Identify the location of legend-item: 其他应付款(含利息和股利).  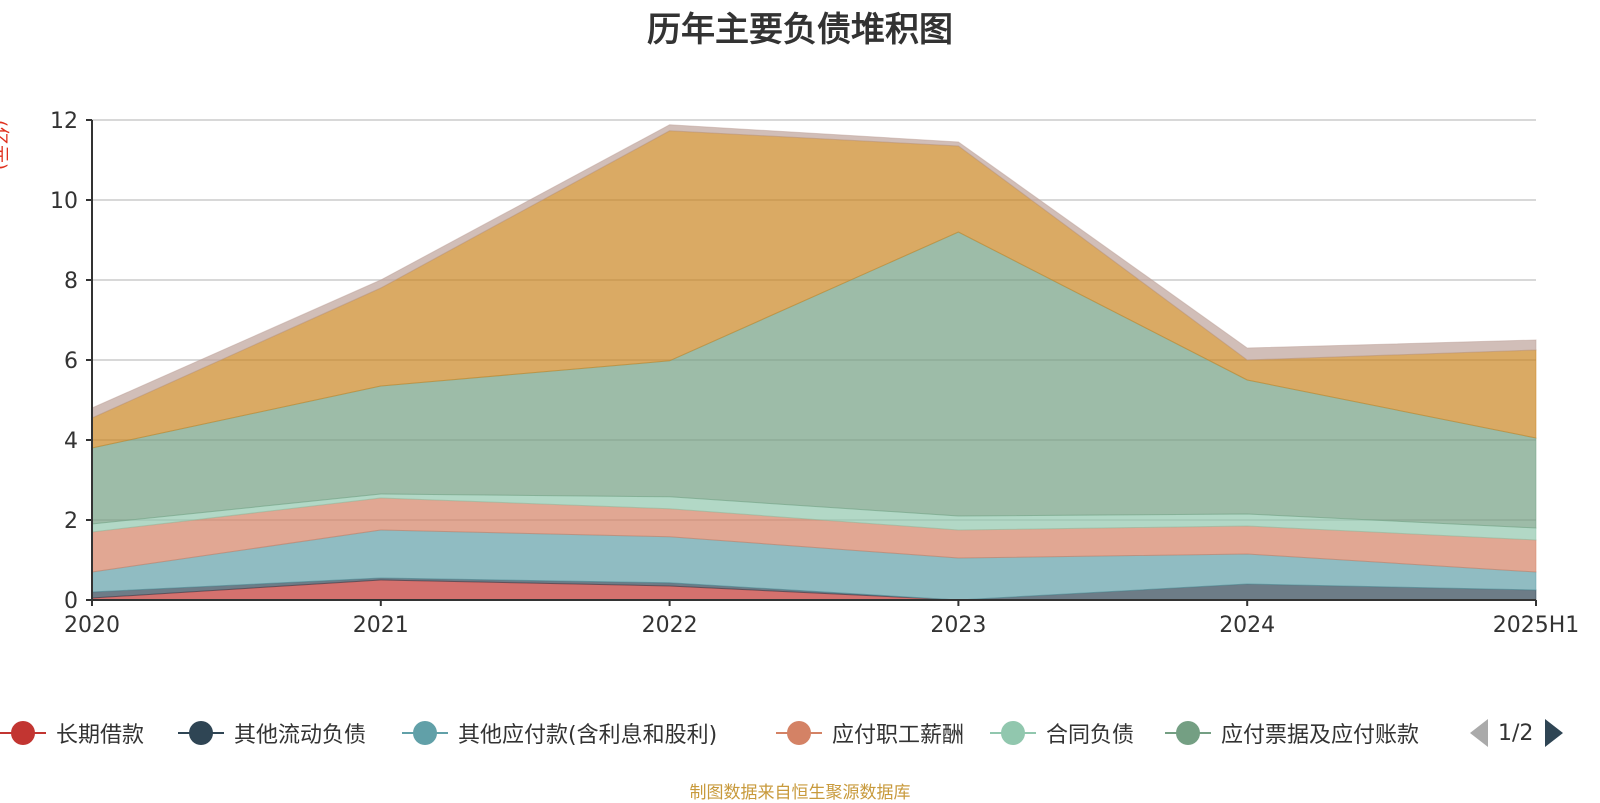
(559, 733).